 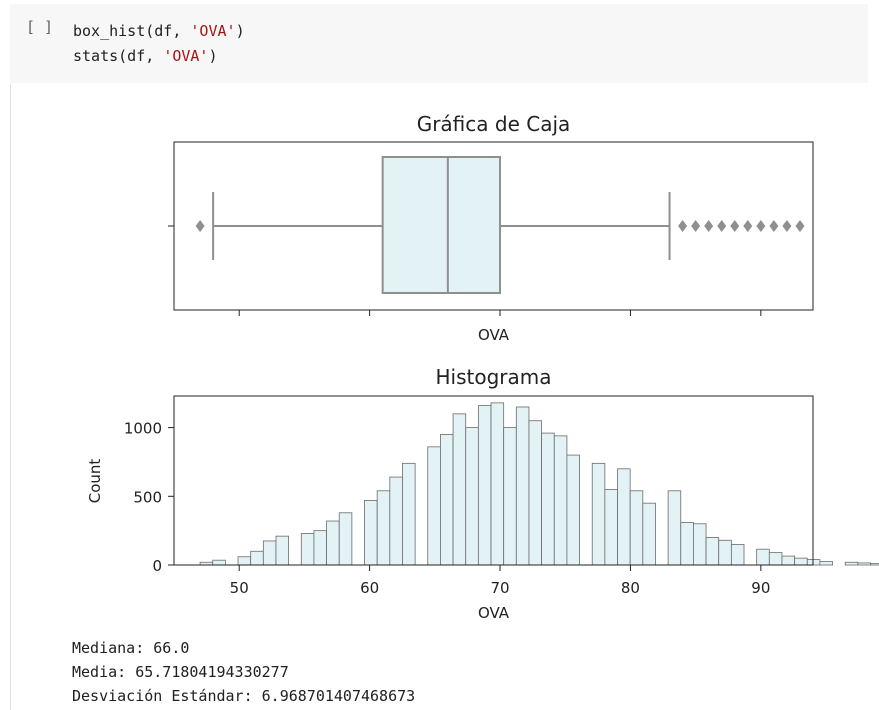 I want to click on hist-x-label: OVA, so click(x=494, y=613).